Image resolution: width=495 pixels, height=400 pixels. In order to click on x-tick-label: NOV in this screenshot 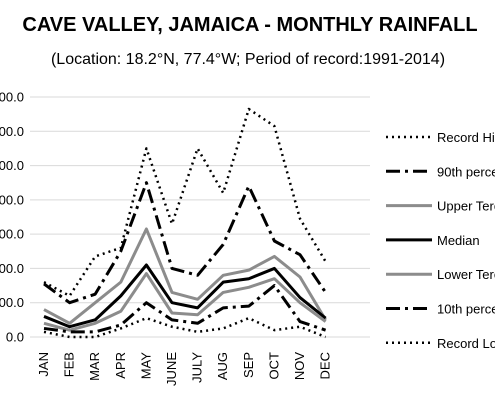, I will do `click(299, 366)`.